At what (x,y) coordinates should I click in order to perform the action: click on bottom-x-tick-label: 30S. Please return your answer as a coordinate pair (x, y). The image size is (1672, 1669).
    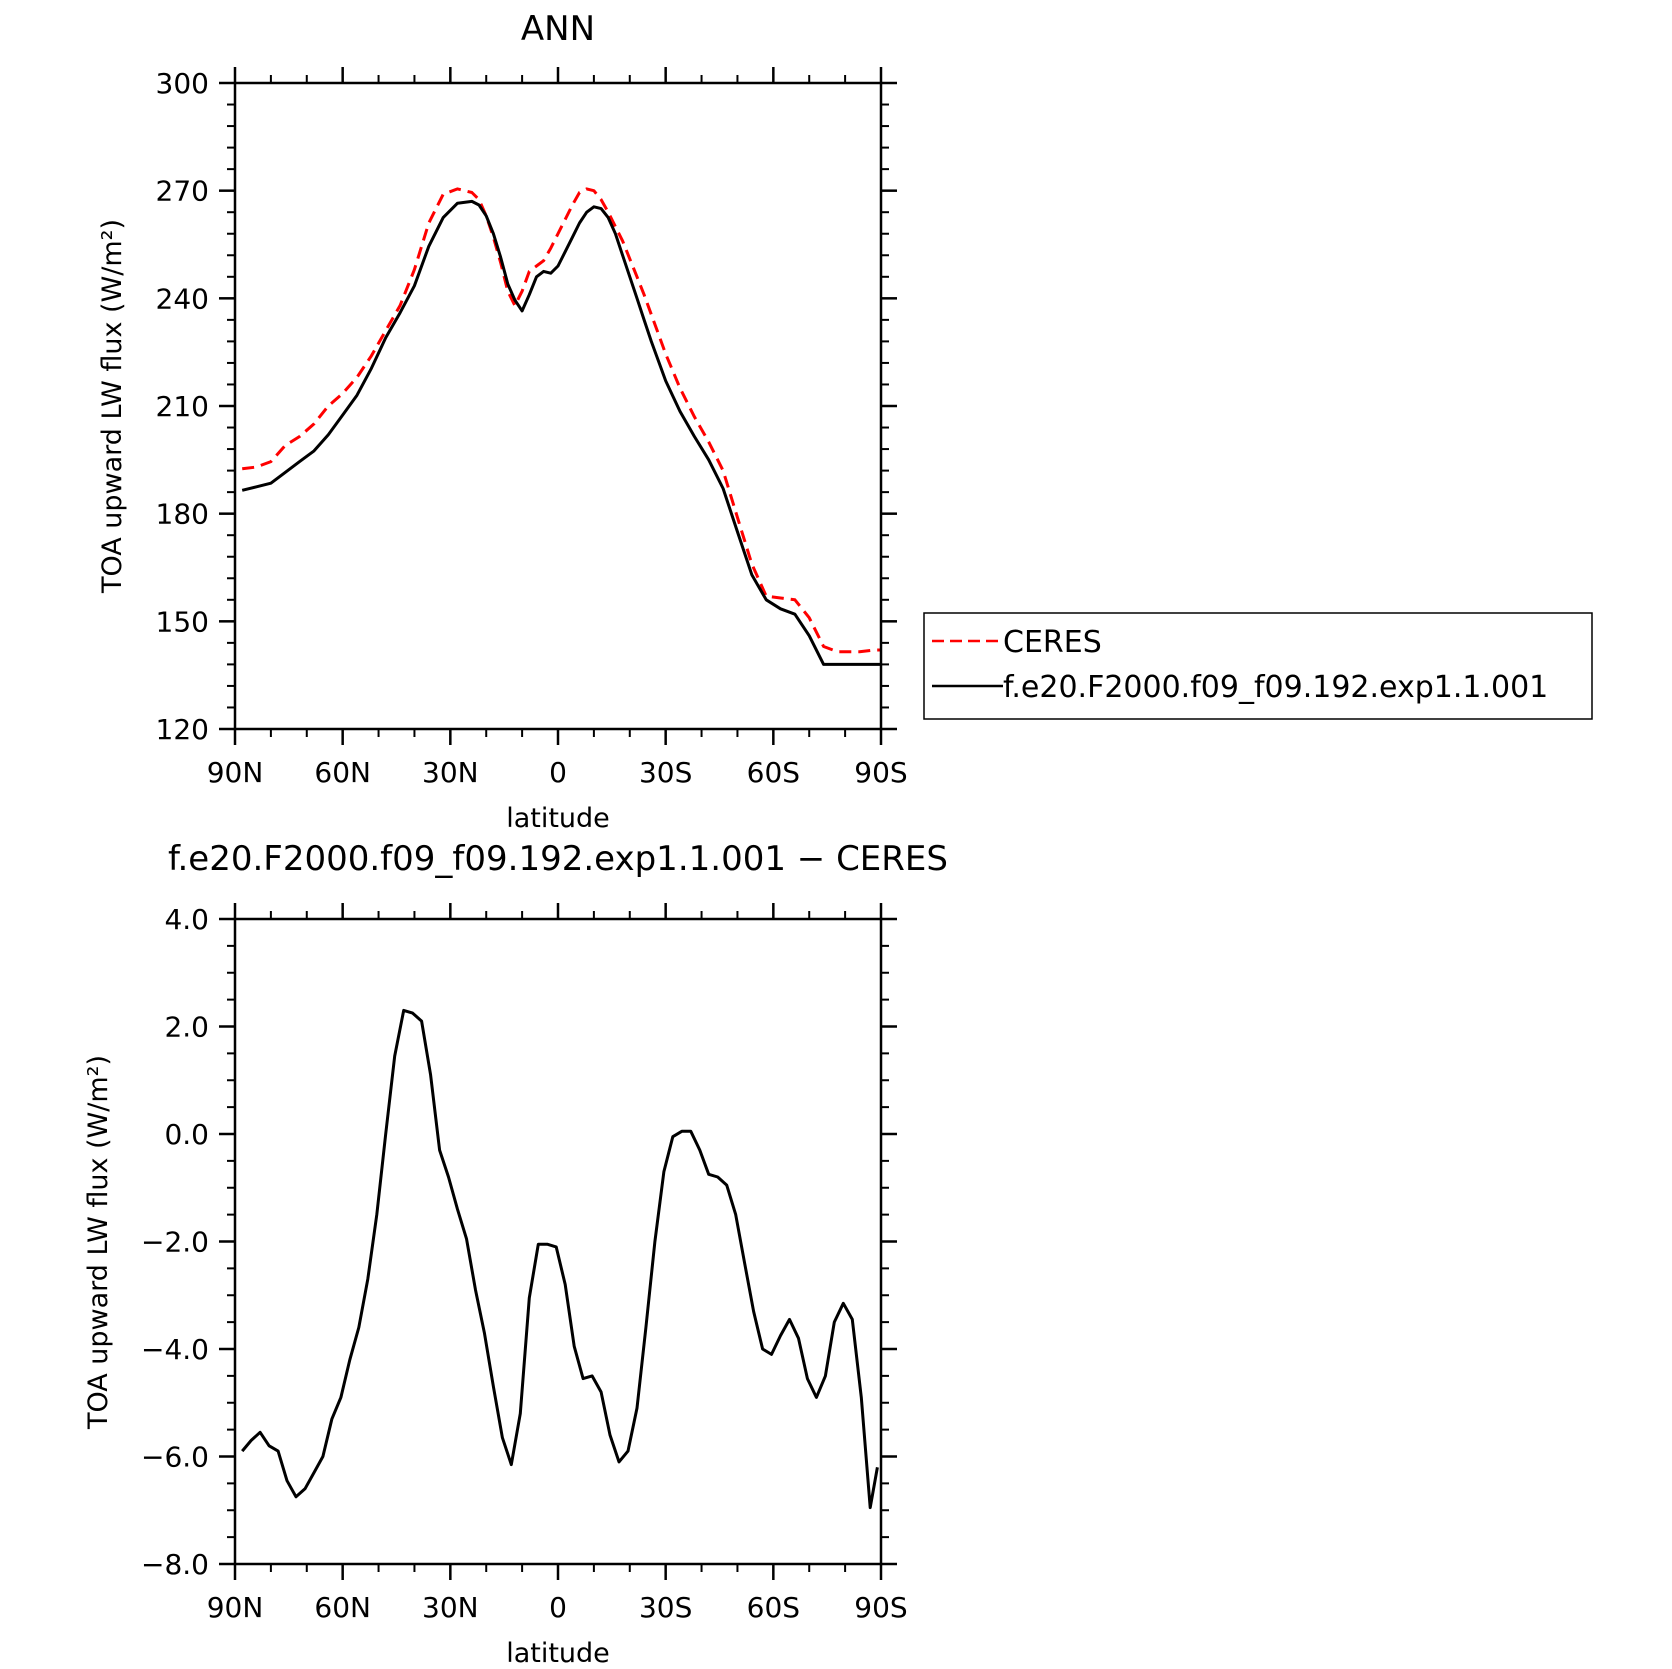
    Looking at the image, I should click on (665, 1607).